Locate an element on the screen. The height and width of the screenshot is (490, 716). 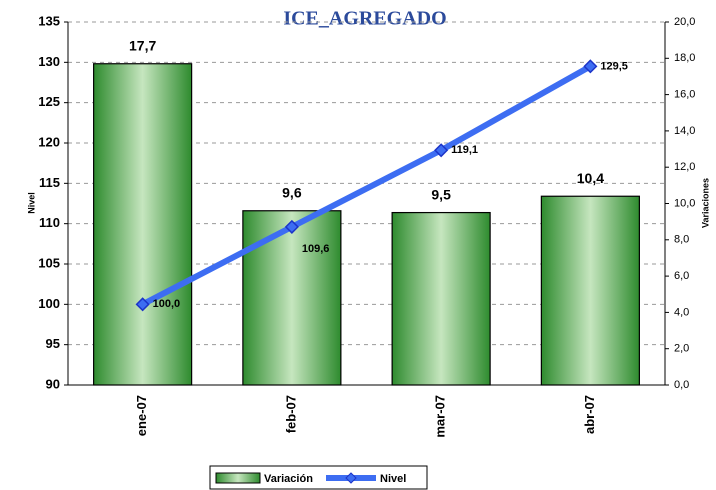
line-value-label: 109,6 is located at coordinates (316, 249).